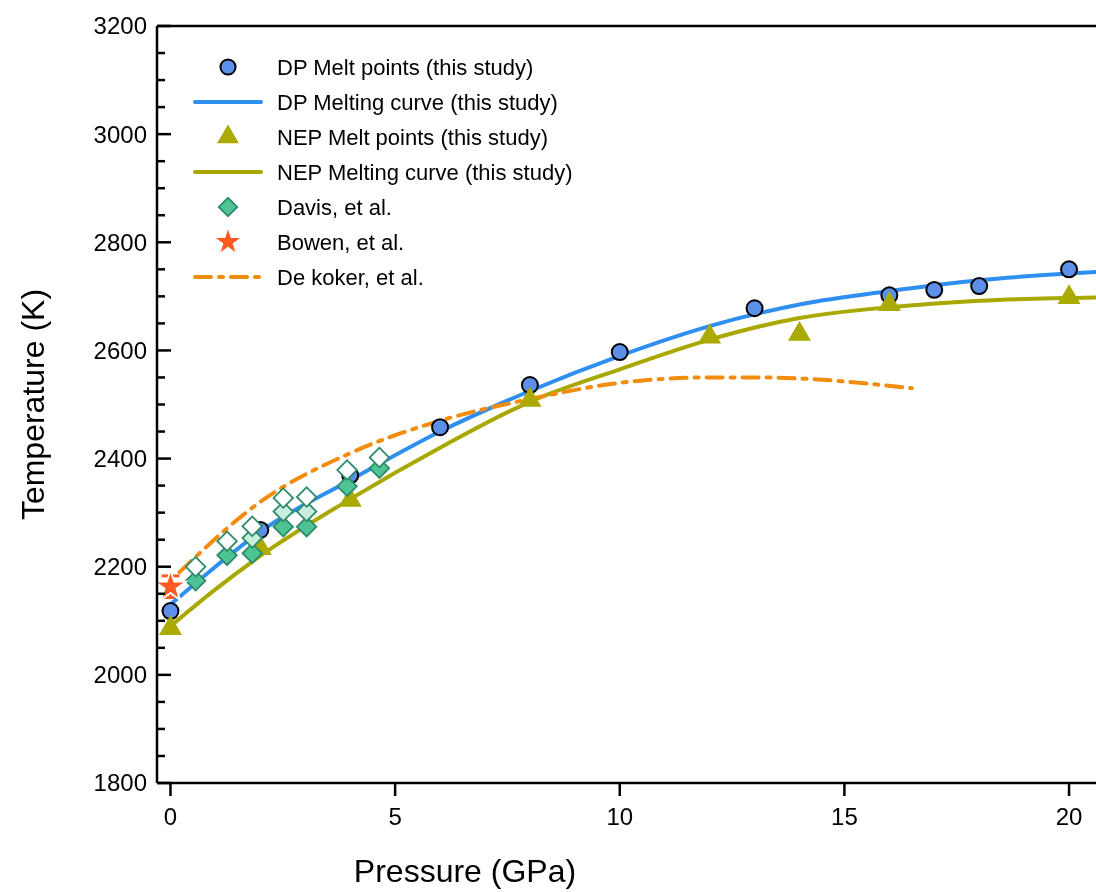 Image resolution: width=1096 pixels, height=892 pixels. Describe the element at coordinates (120, 783) in the screenshot. I see `y-tick-label: 1800` at that location.